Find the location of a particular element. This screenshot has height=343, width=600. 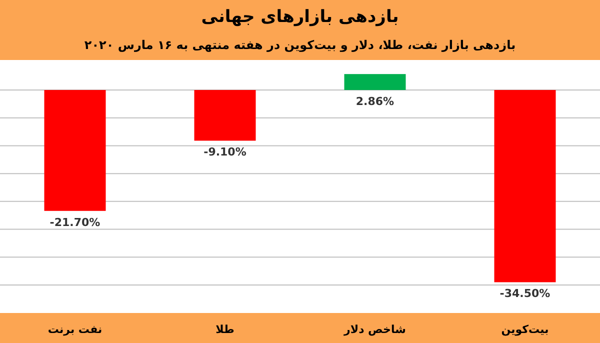

x-tick-label: بیت‌کوین is located at coordinates (525, 329).